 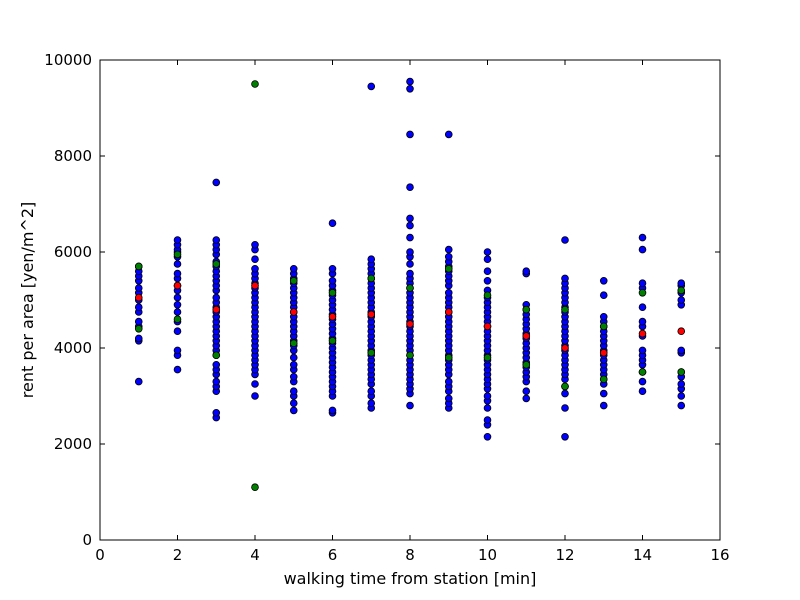 I want to click on y-tick-label: 8000, so click(x=73, y=156).